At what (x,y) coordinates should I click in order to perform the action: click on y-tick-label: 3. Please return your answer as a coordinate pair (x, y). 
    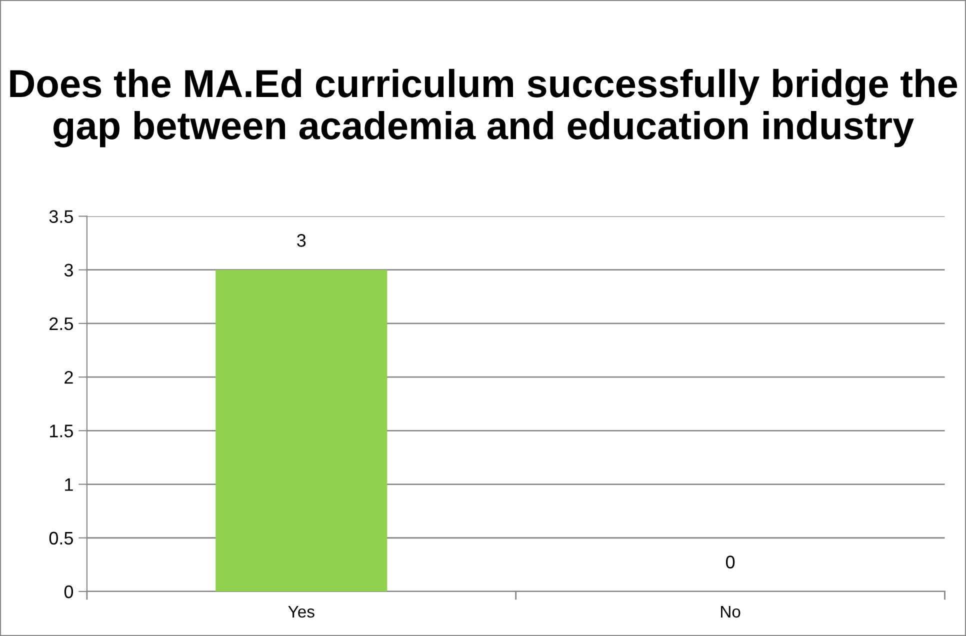
    Looking at the image, I should click on (68, 270).